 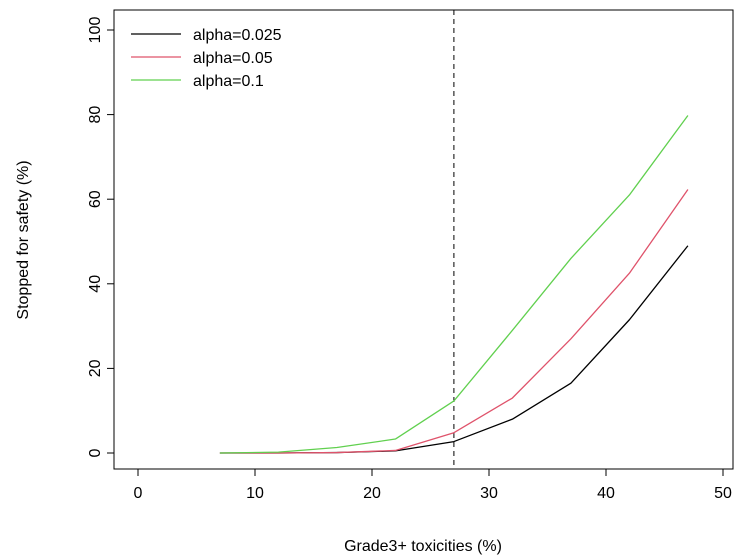 What do you see at coordinates (138, 493) in the screenshot?
I see `x-tick-label: 0` at bounding box center [138, 493].